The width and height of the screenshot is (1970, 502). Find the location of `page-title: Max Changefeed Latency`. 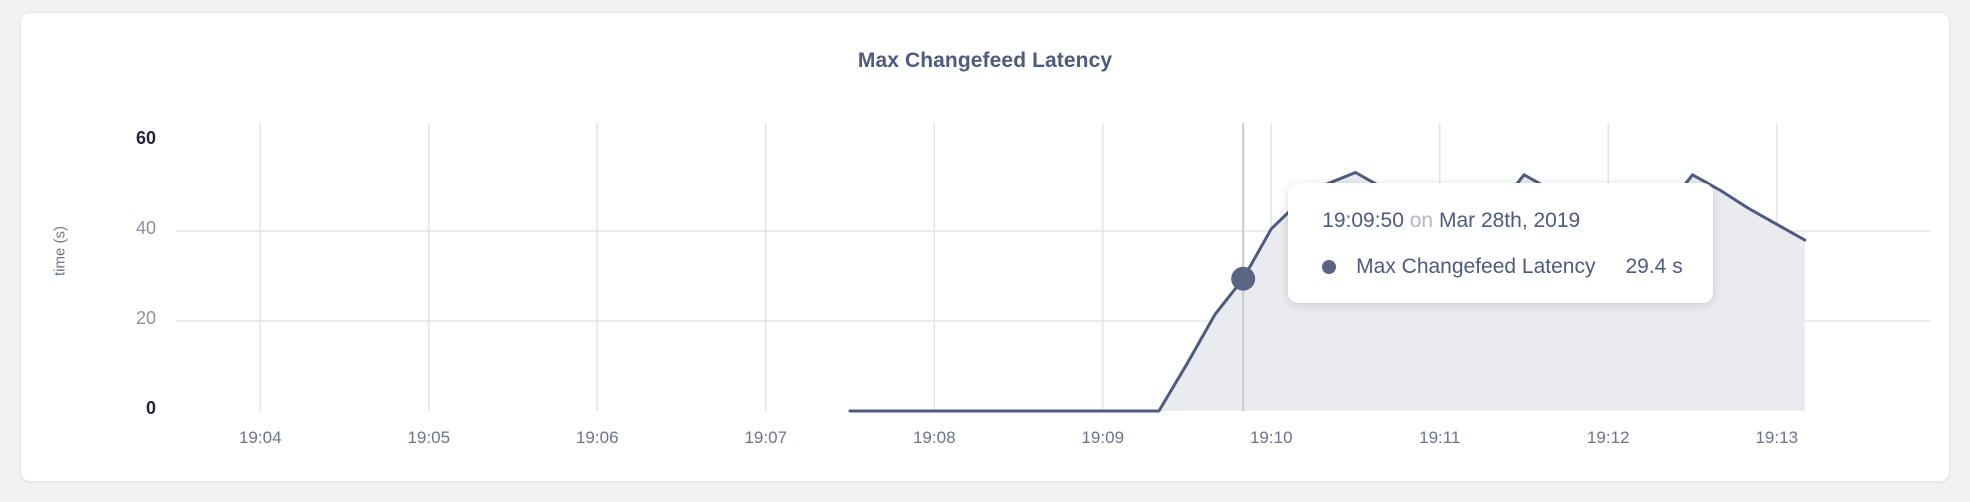

page-title: Max Changefeed Latency is located at coordinates (985, 60).